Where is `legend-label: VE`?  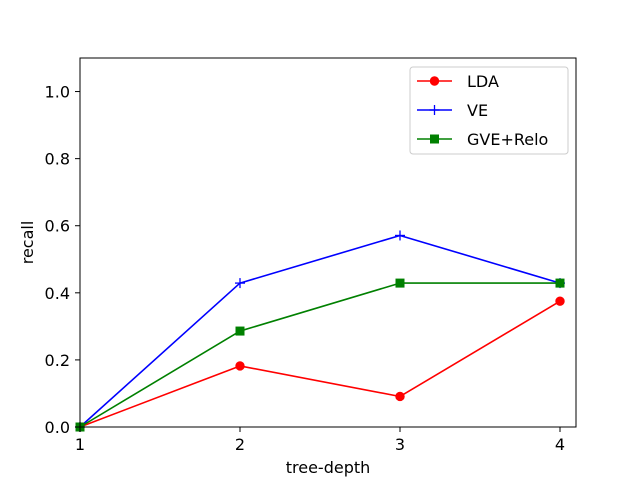 legend-label: VE is located at coordinates (477, 110).